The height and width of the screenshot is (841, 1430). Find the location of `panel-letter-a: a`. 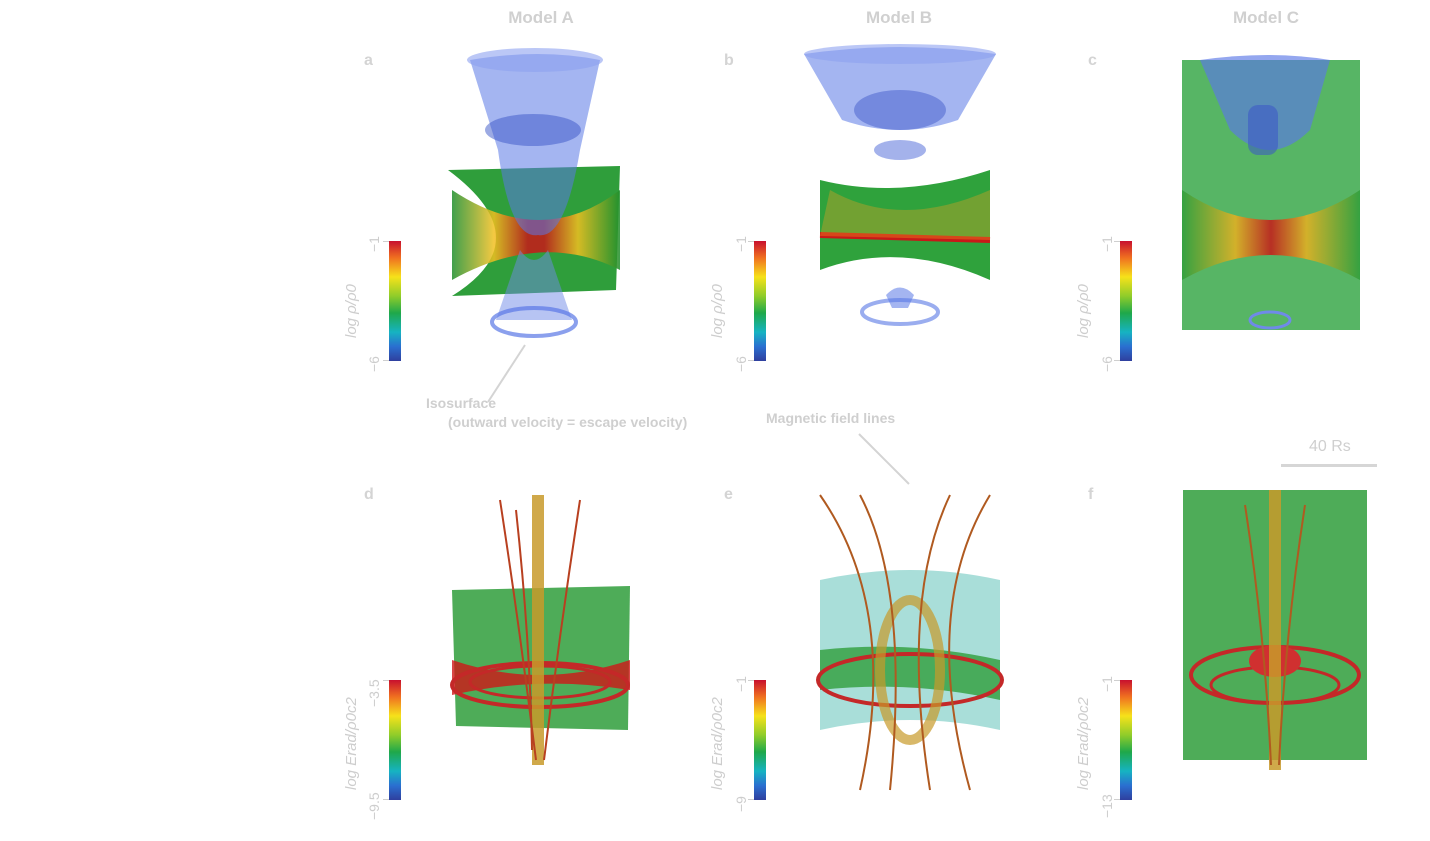

panel-letter-a: a is located at coordinates (368, 60).